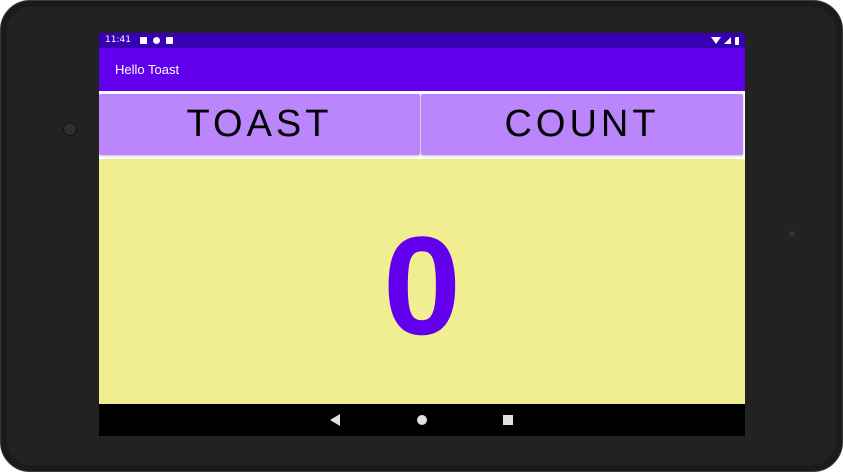  What do you see at coordinates (422, 285) in the screenshot?
I see `count-value: 0` at bounding box center [422, 285].